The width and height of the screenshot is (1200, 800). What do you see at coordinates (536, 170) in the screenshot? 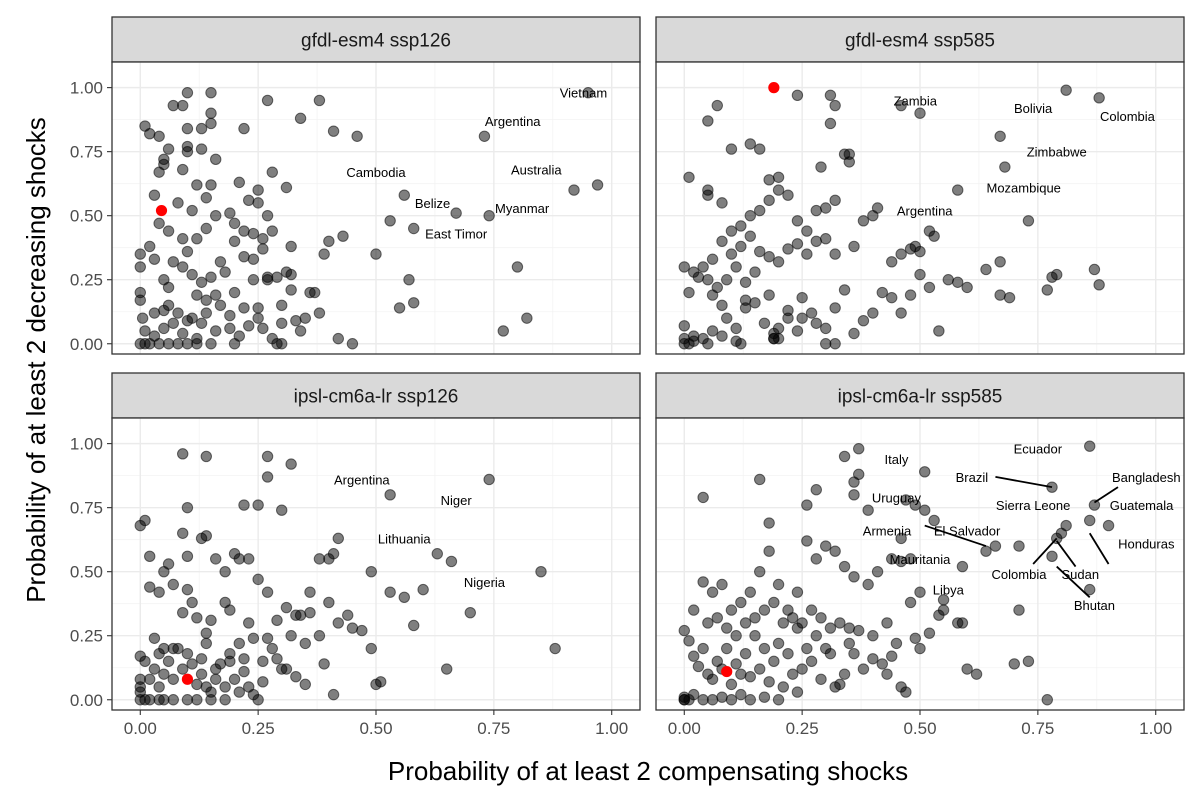
I see `point-label: Australia` at bounding box center [536, 170].